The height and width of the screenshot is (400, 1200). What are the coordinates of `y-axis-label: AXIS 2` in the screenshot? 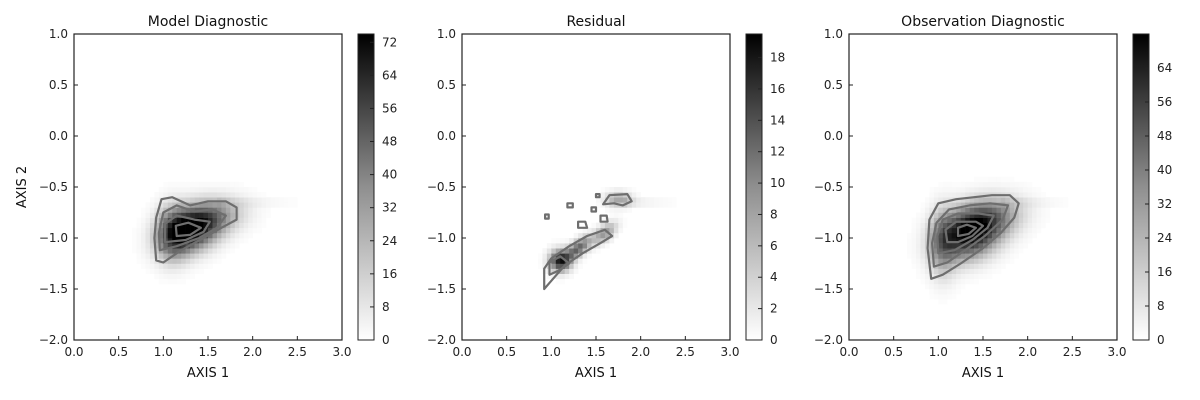 It's located at (22, 187).